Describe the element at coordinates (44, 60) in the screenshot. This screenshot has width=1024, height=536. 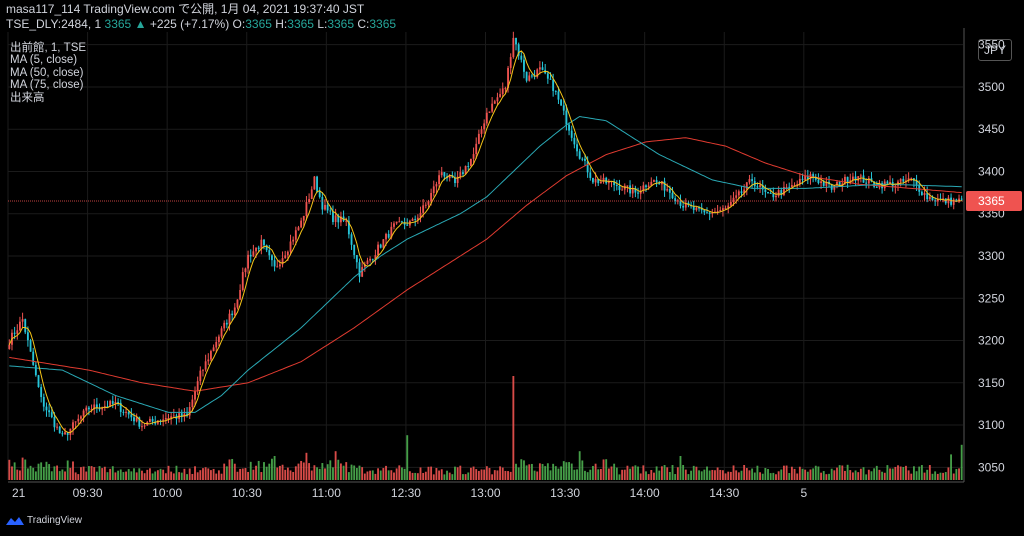
I see `legend-ma5: MA (5, close)` at that location.